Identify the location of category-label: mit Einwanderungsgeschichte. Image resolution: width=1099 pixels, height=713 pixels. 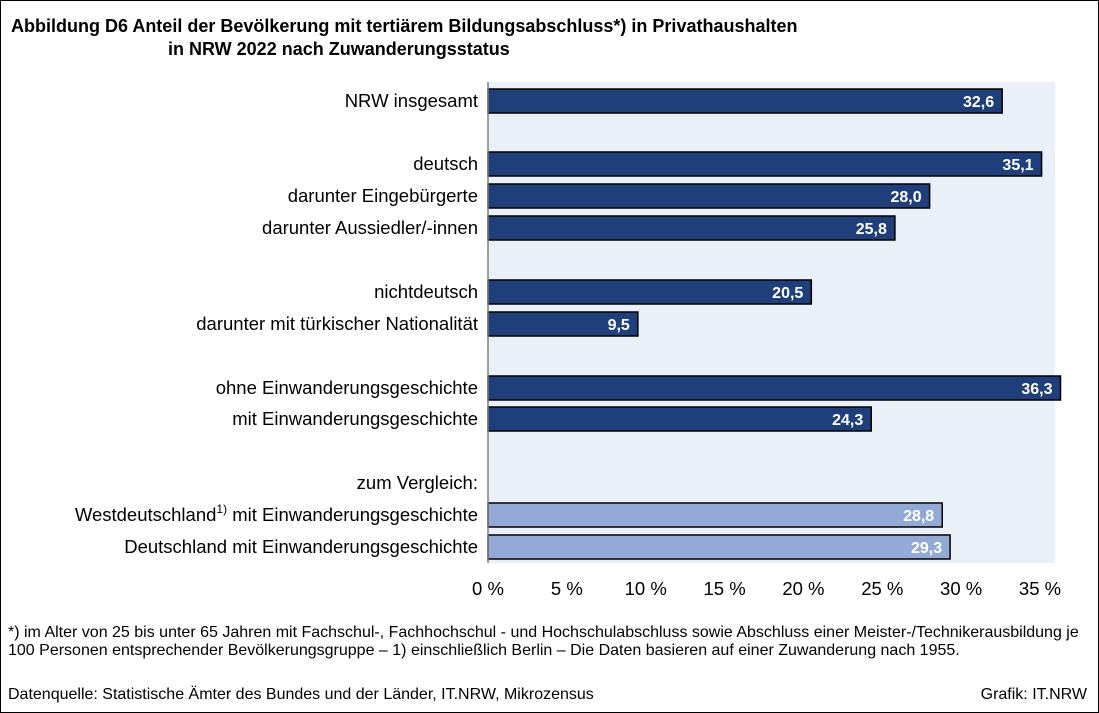
(355, 418).